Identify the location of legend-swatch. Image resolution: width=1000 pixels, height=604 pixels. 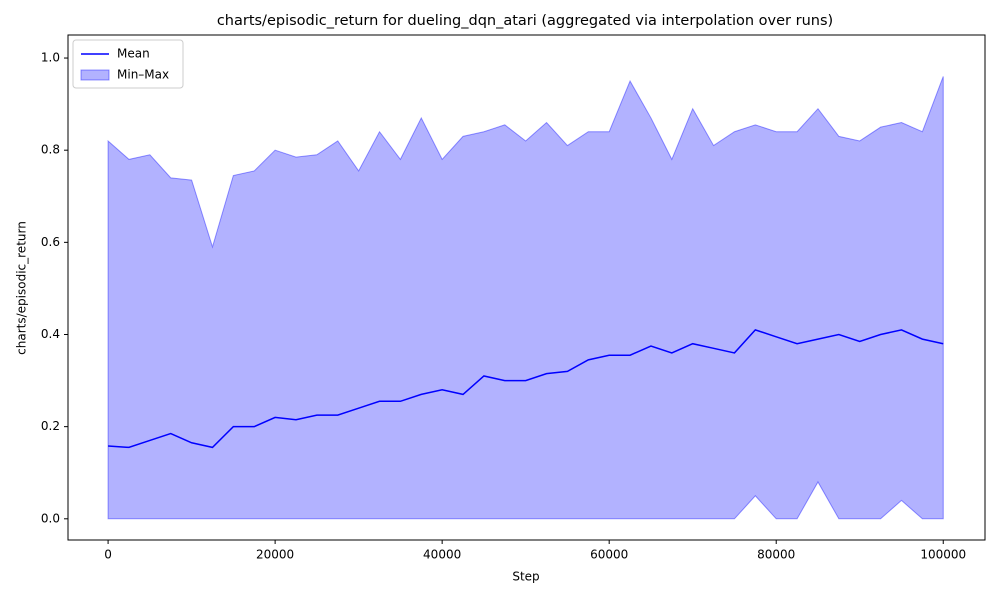
(95, 75).